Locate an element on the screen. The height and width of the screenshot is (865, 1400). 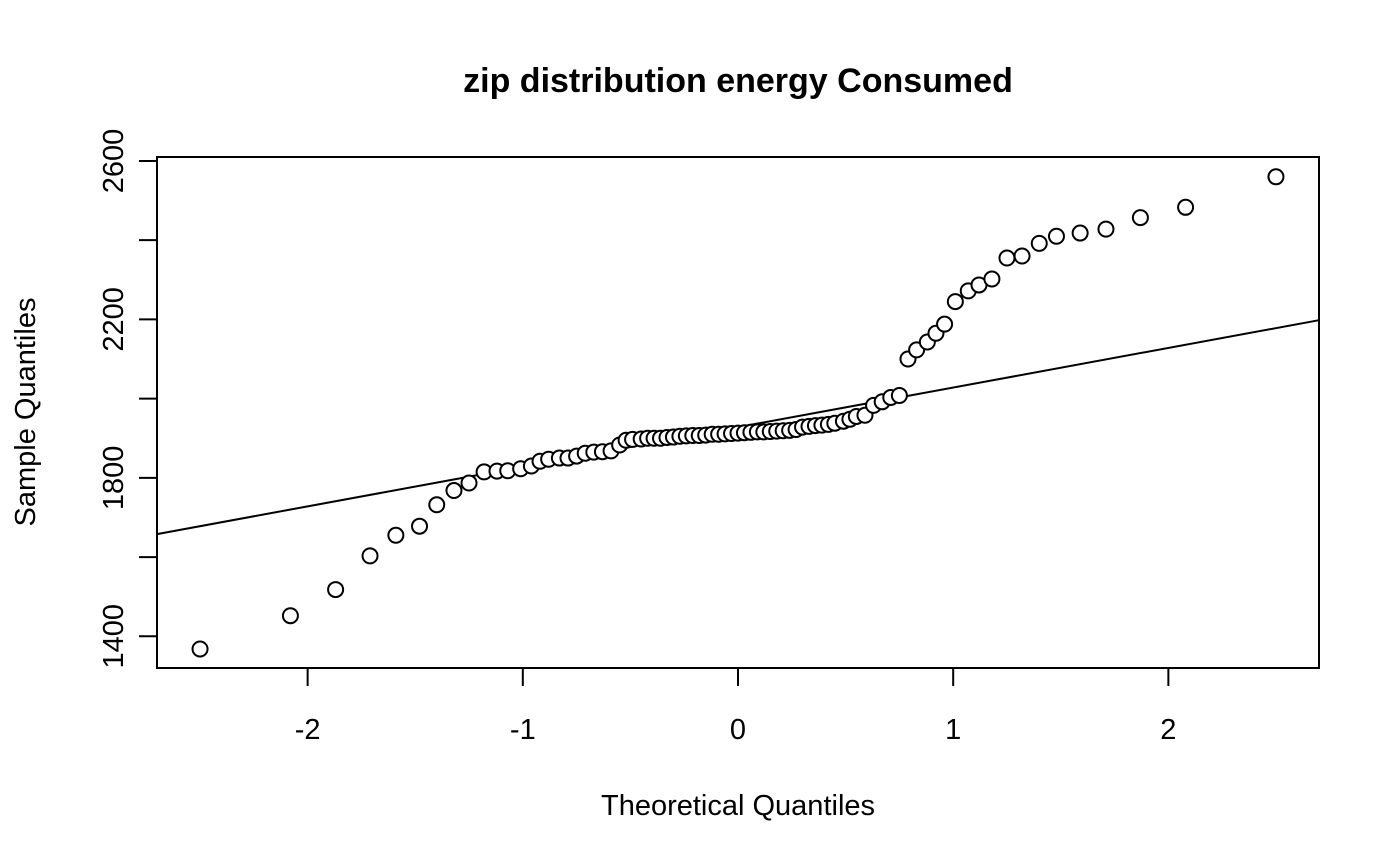
x-tick-label: 1 is located at coordinates (953, 730).